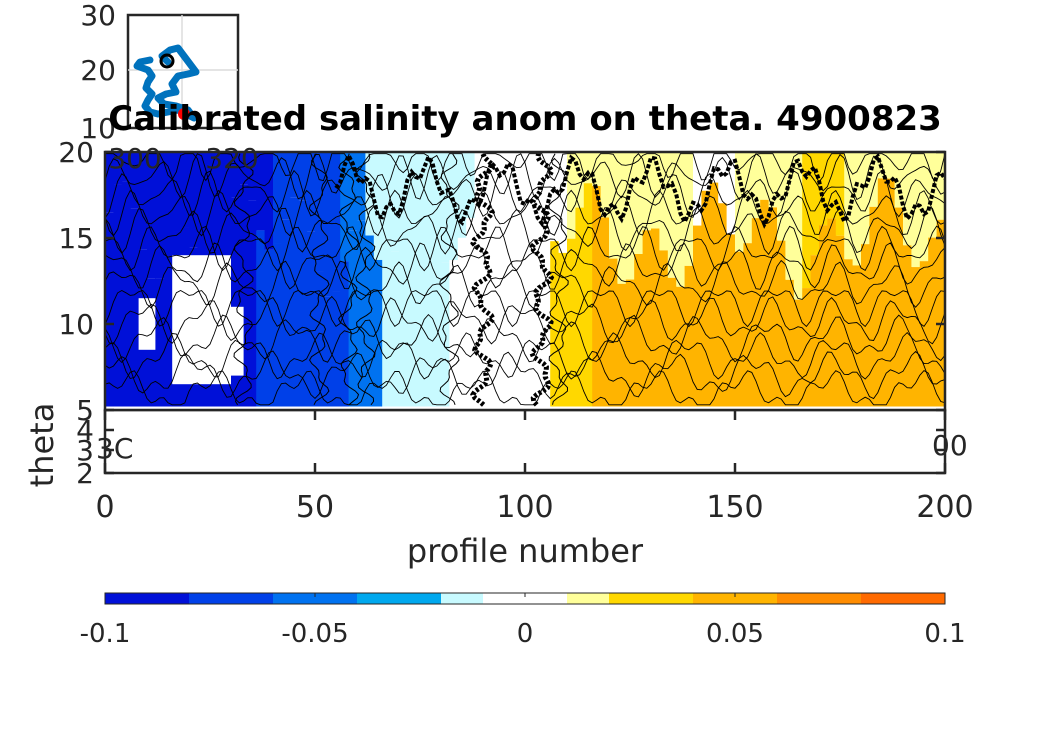 This screenshot has width=1050, height=750. I want to click on y-tick-label: 4, so click(85, 430).